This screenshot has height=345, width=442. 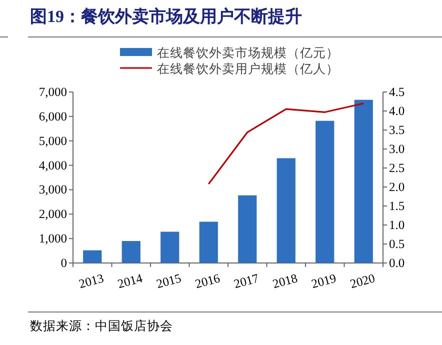 What do you see at coordinates (52, 116) in the screenshot?
I see `y-tick-label: 6,000` at bounding box center [52, 116].